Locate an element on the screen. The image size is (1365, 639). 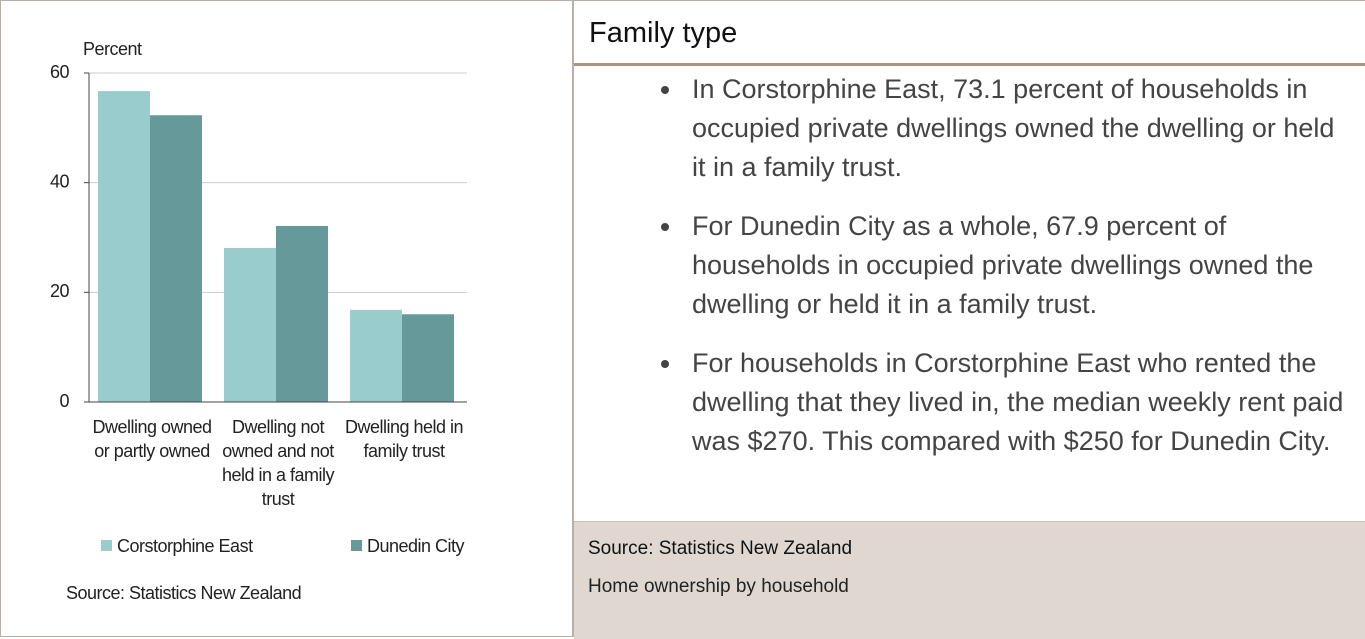
legend-label: Dunedin City is located at coordinates (416, 546).